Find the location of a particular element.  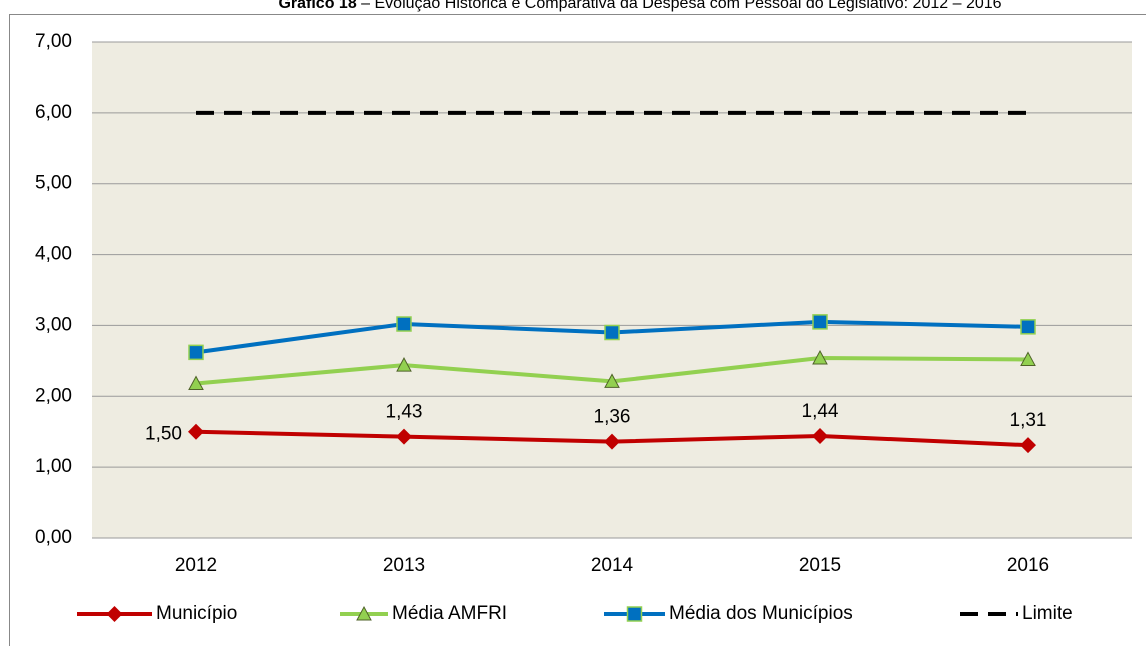

data-label: 1,43 is located at coordinates (404, 412).